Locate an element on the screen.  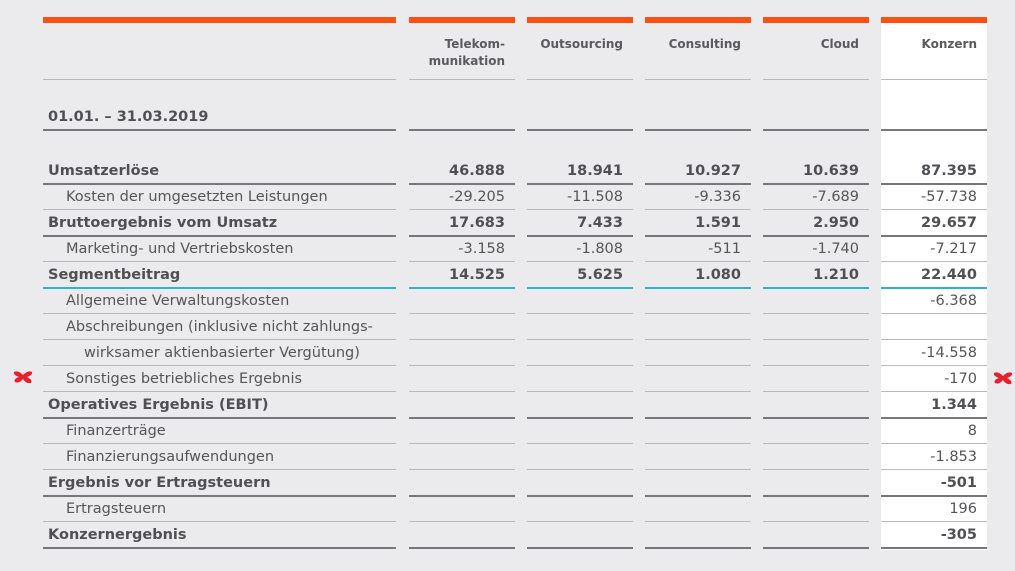
row-label: Allgemeine Verwaltungskosten is located at coordinates (178, 301).